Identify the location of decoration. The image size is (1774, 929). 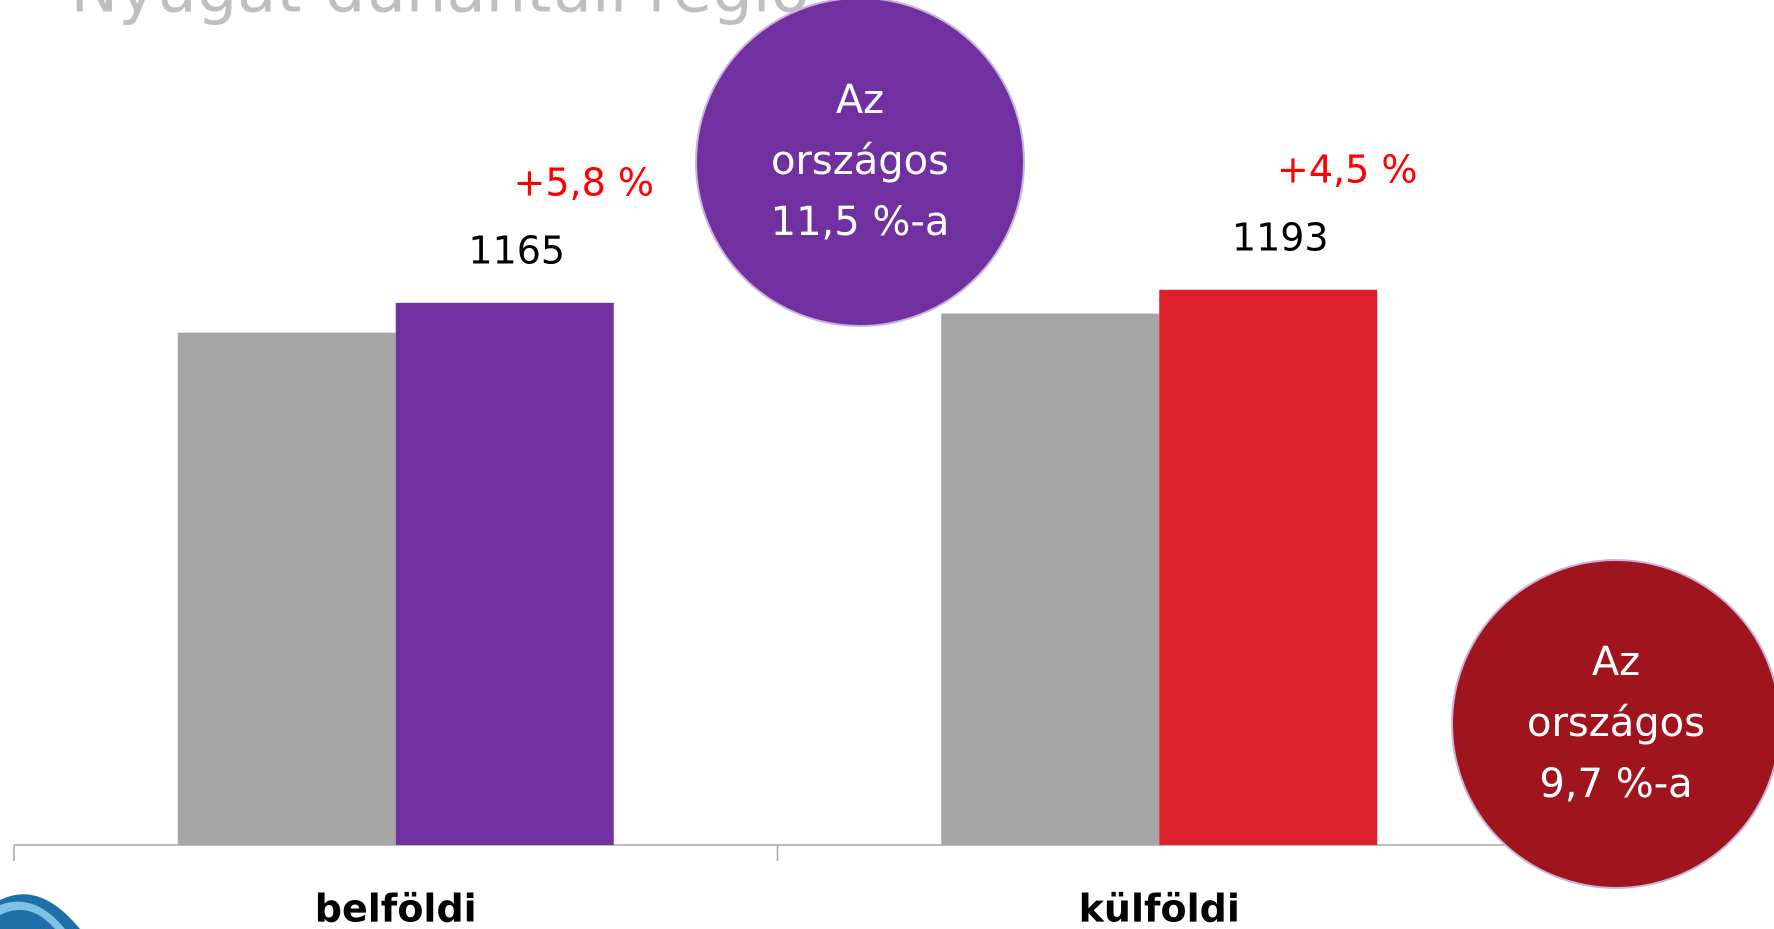
(32, 915).